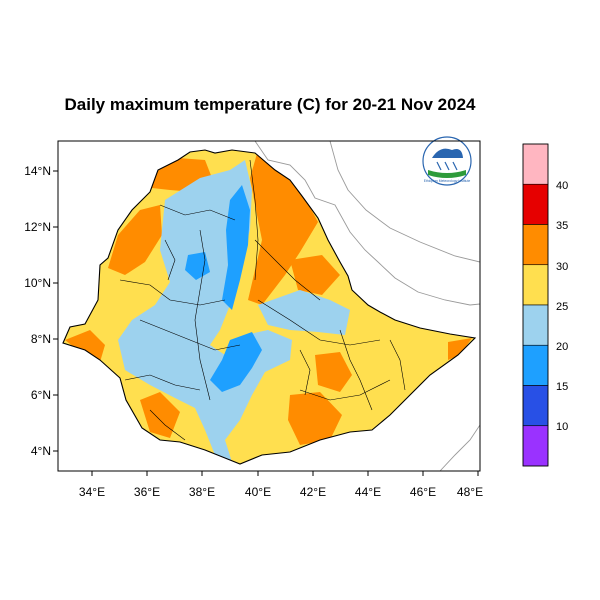 Image resolution: width=600 pixels, height=600 pixels. I want to click on colorbar-label: 20, so click(562, 347).